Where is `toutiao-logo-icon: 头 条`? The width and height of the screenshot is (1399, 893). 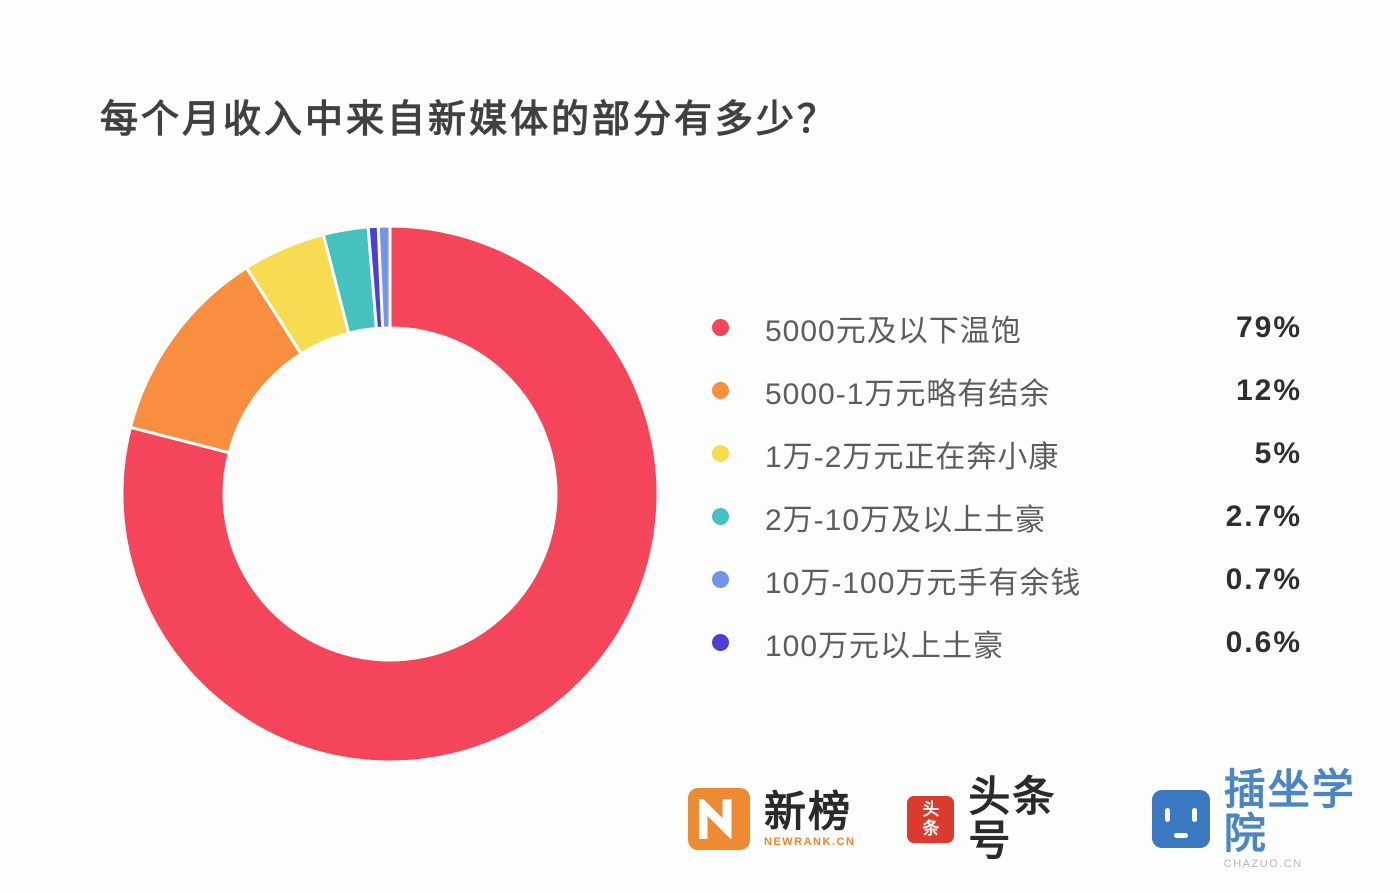 toutiao-logo-icon: 头 条 is located at coordinates (931, 819).